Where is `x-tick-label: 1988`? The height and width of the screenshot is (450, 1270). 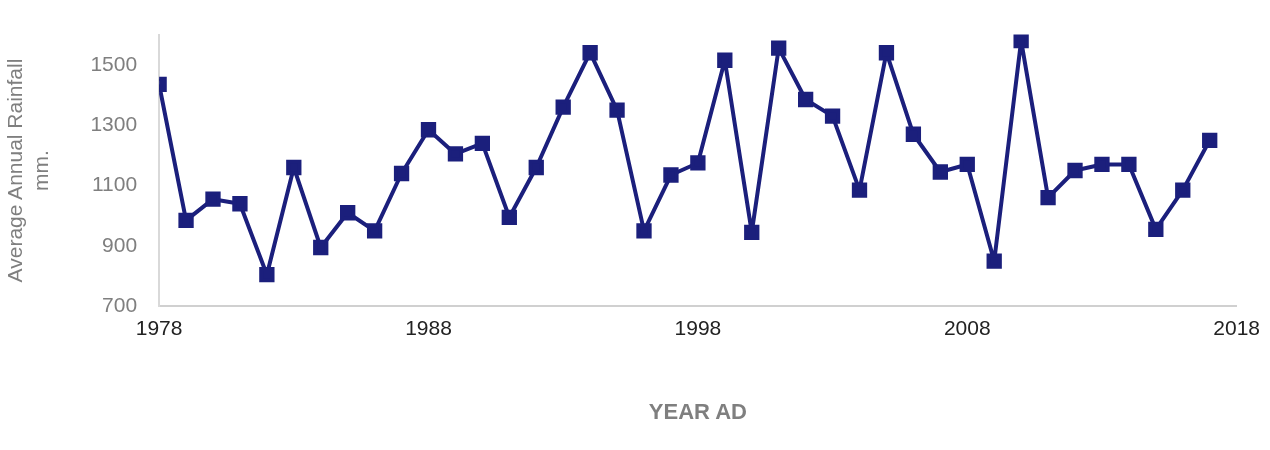
x-tick-label: 1988 is located at coordinates (428, 327).